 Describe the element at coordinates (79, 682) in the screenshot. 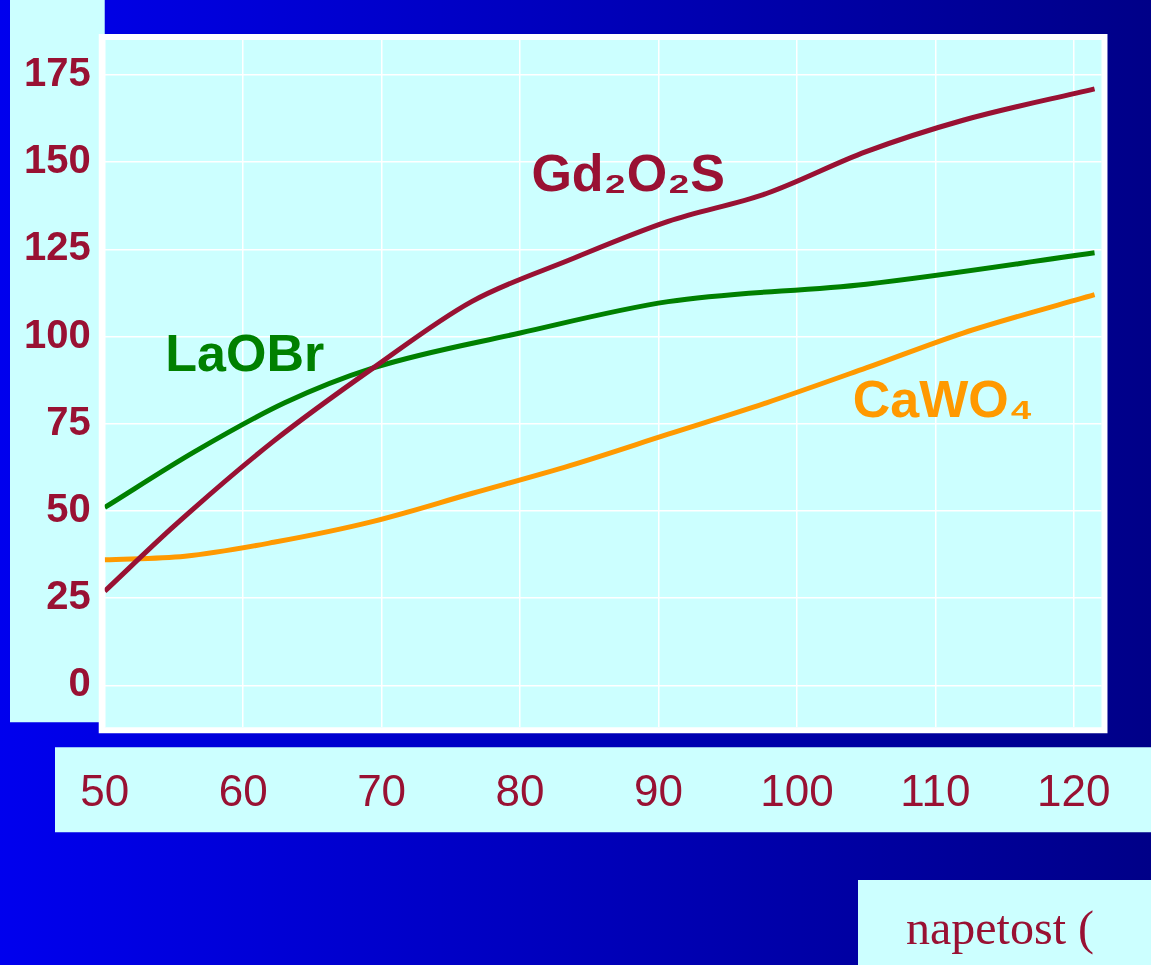

I see `y-tick-label: 0` at that location.